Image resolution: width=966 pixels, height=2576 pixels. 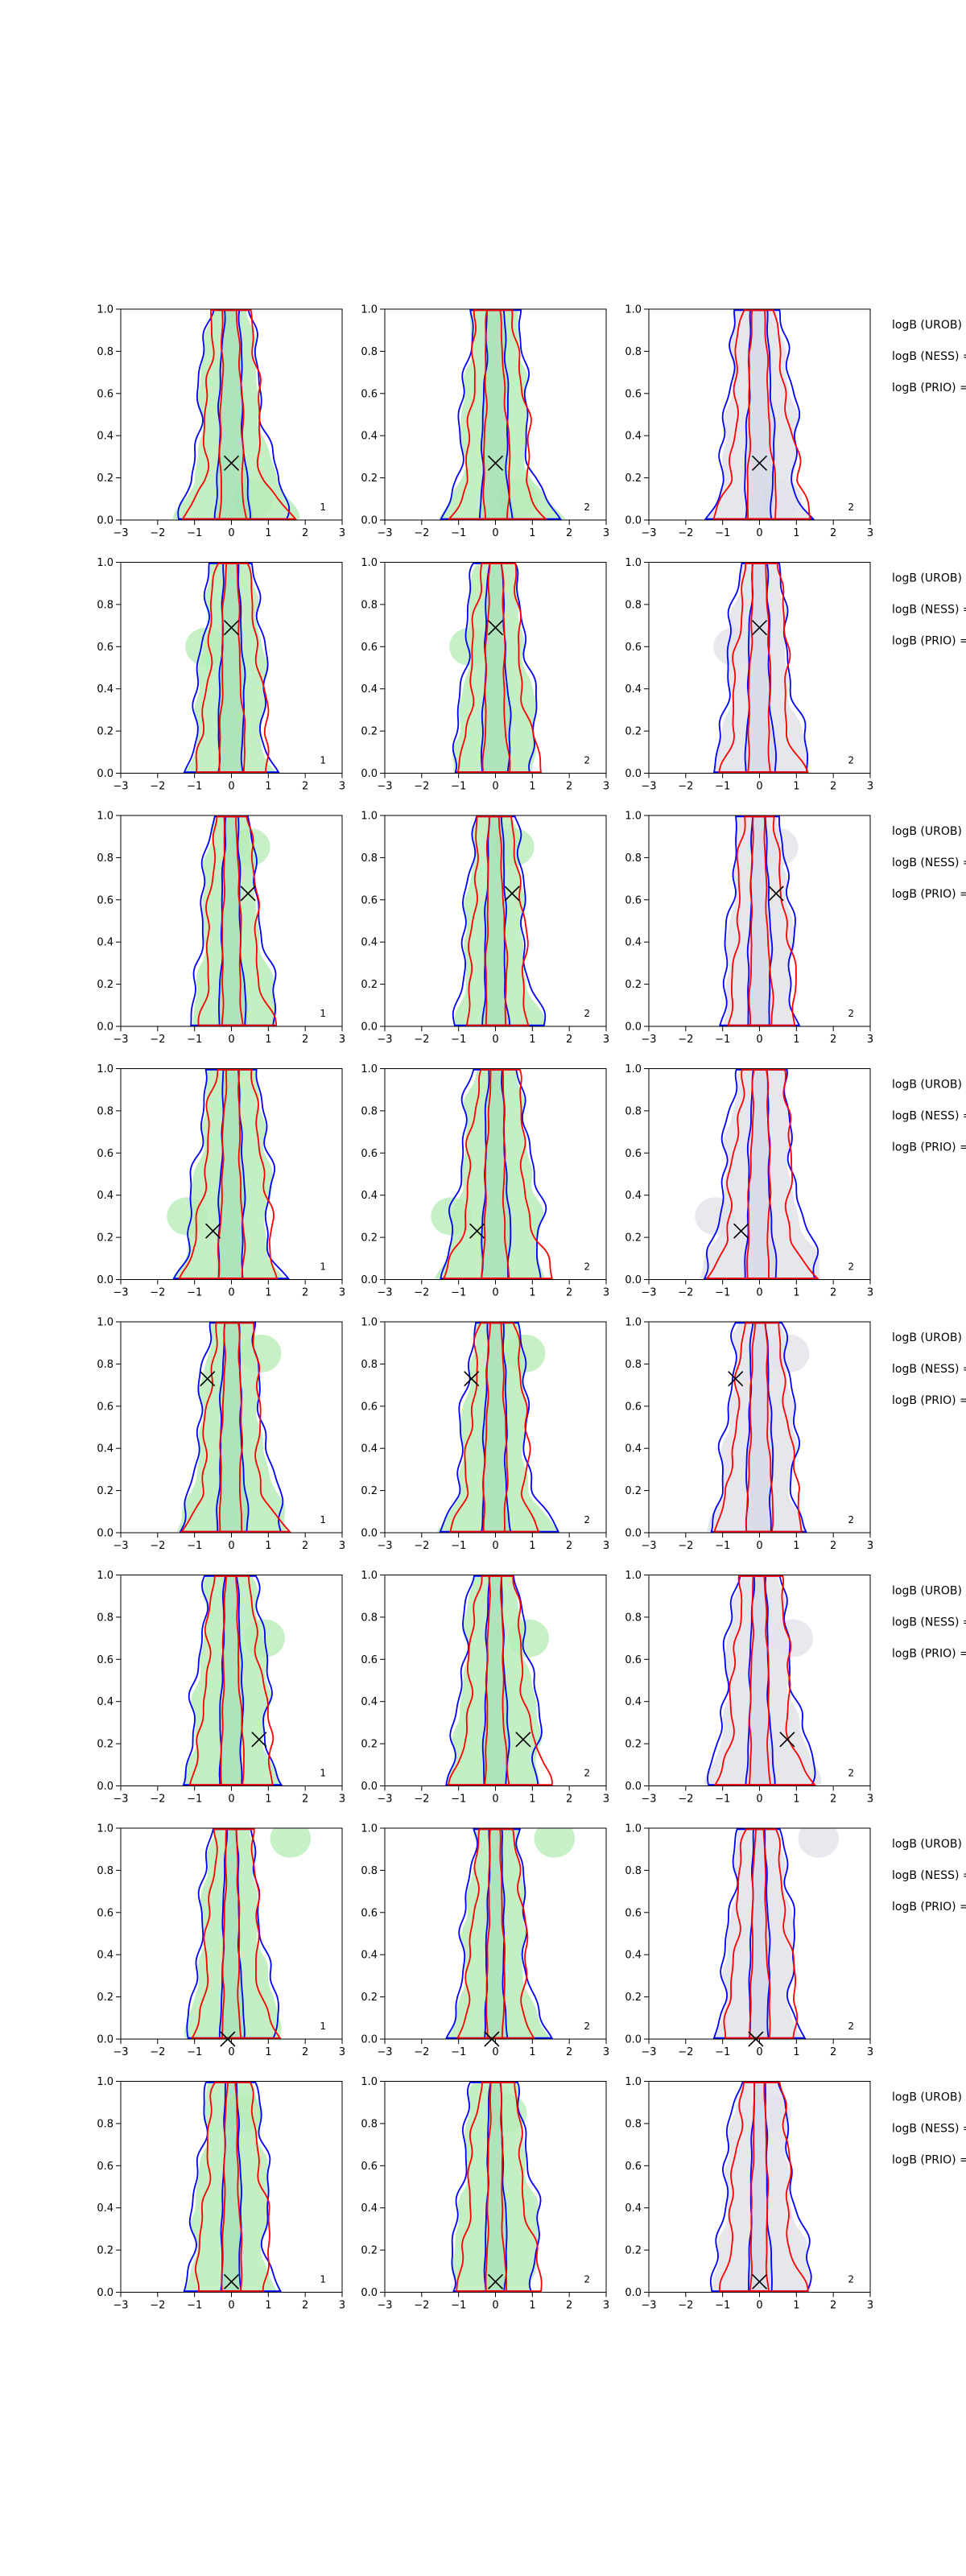 I want to click on panel-r3-c2: −3 −2 −1 0 1 2 3 0.0 0.2 0.4 0.6 0.8 1.0 2, so click(x=485, y=928).